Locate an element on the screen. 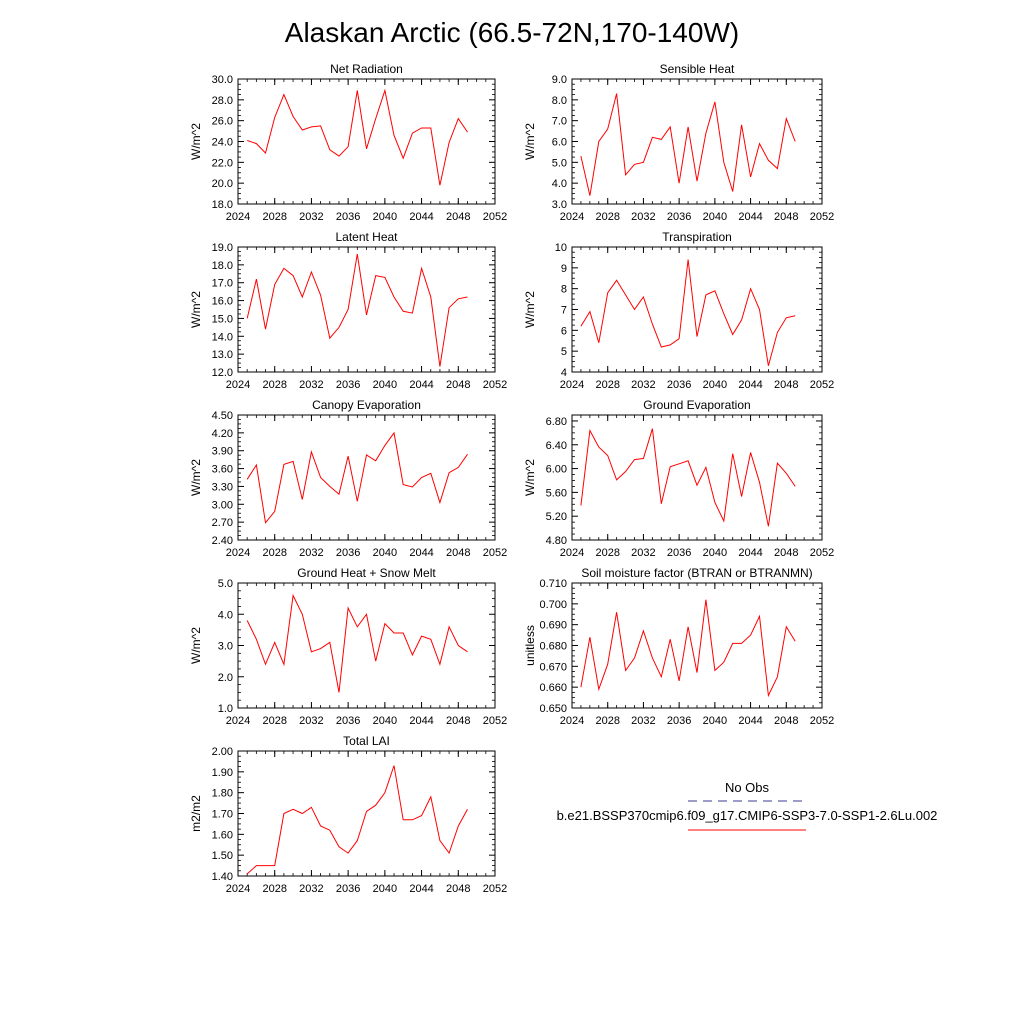 The image size is (1024, 1024). panel-title: Transpiration is located at coordinates (697, 237).